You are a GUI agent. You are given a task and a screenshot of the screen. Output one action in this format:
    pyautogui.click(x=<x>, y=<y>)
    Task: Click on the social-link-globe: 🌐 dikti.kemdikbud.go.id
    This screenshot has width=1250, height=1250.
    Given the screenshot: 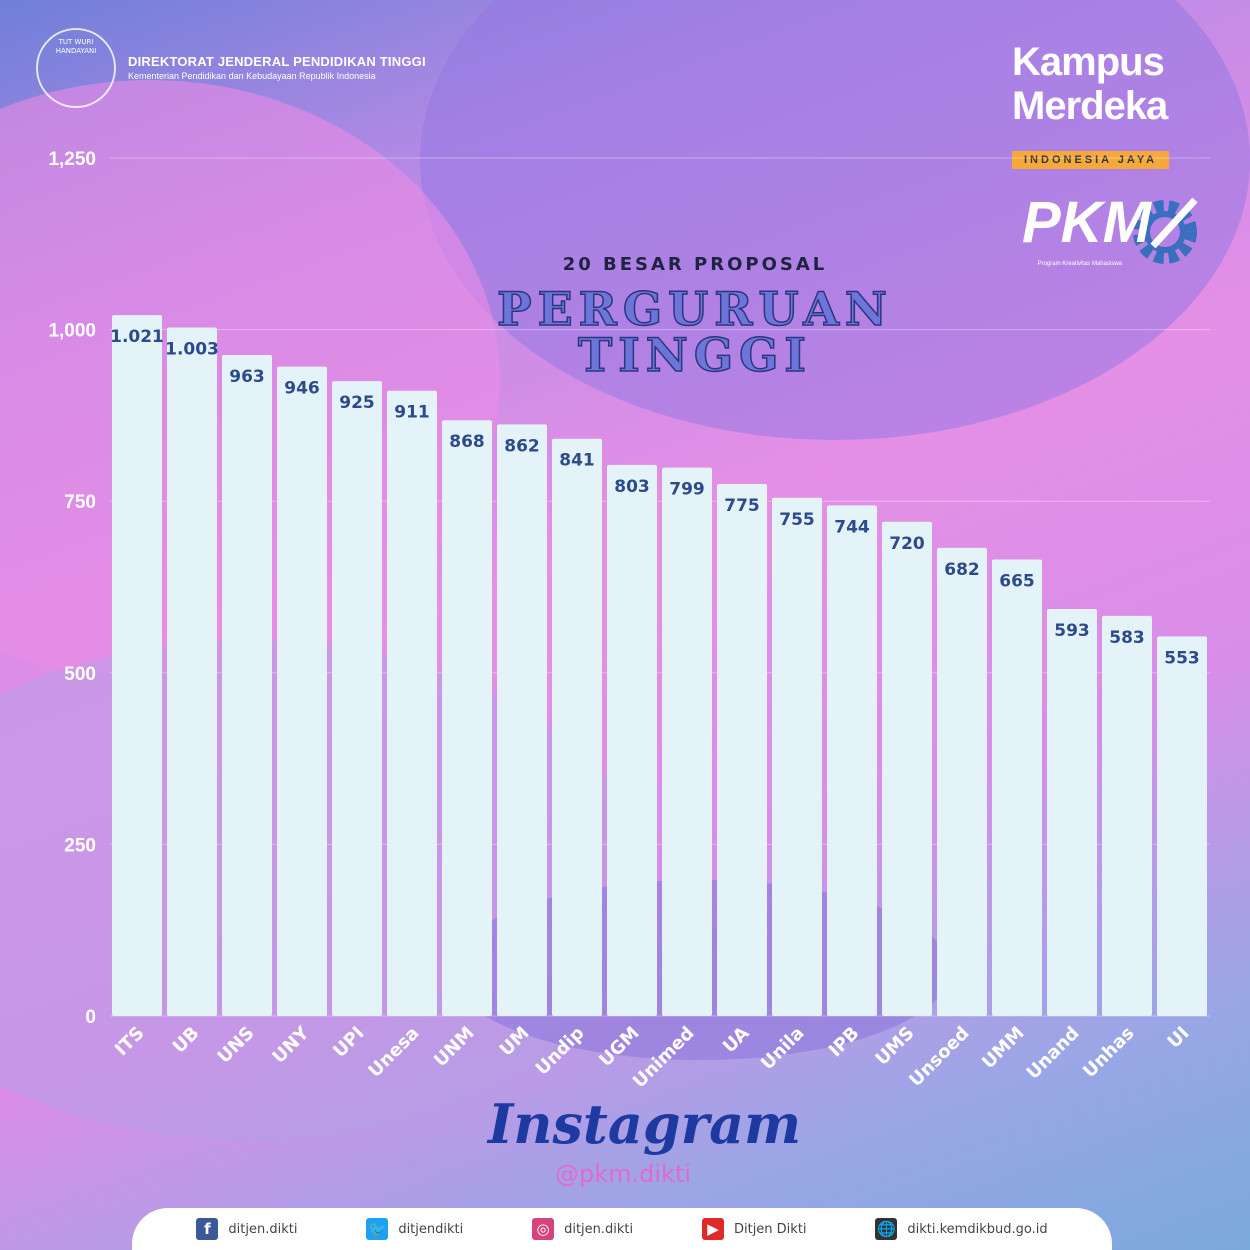 What is the action you would take?
    pyautogui.click(x=961, y=1229)
    